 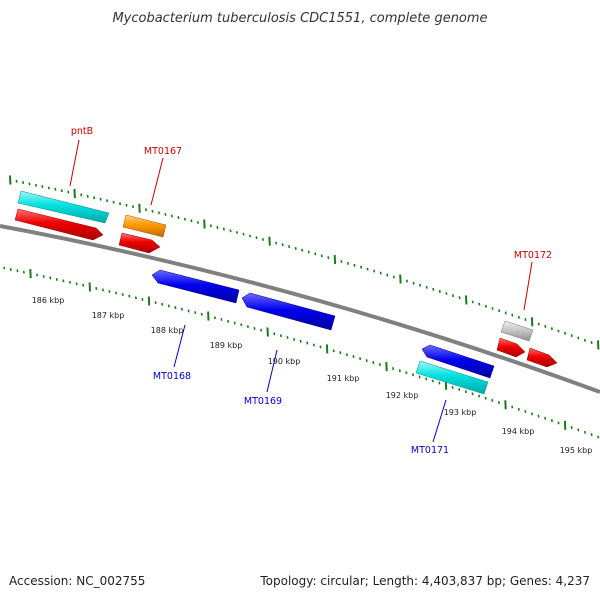 I want to click on kbp-label: 194 kbp, so click(x=518, y=431).